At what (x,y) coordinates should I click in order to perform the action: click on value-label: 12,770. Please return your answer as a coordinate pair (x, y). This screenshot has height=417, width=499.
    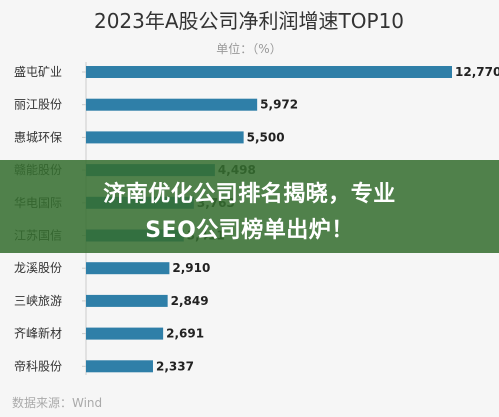
    Looking at the image, I should click on (477, 72).